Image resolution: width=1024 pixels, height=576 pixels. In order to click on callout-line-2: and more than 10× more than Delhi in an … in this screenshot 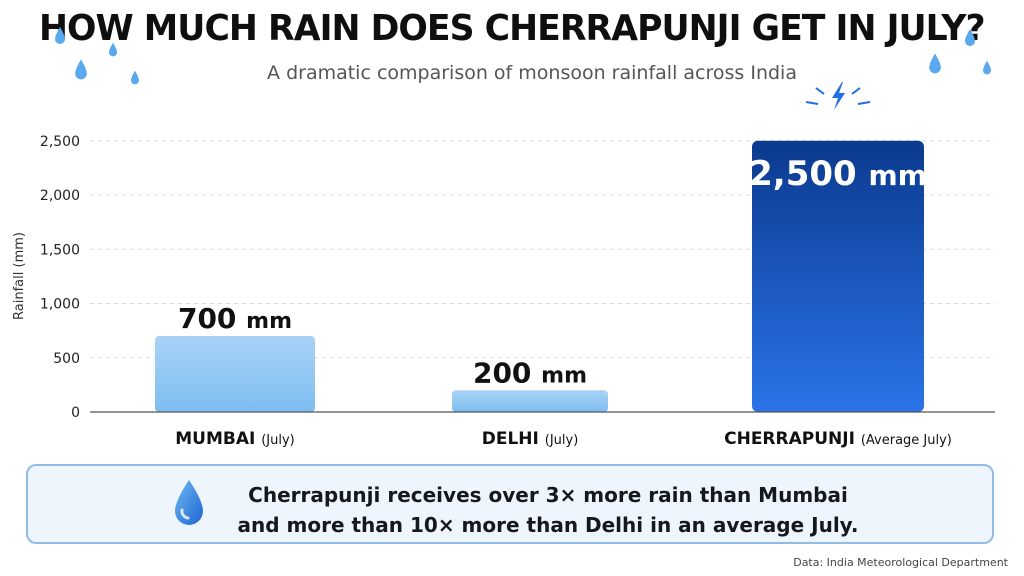, I will do `click(548, 525)`.